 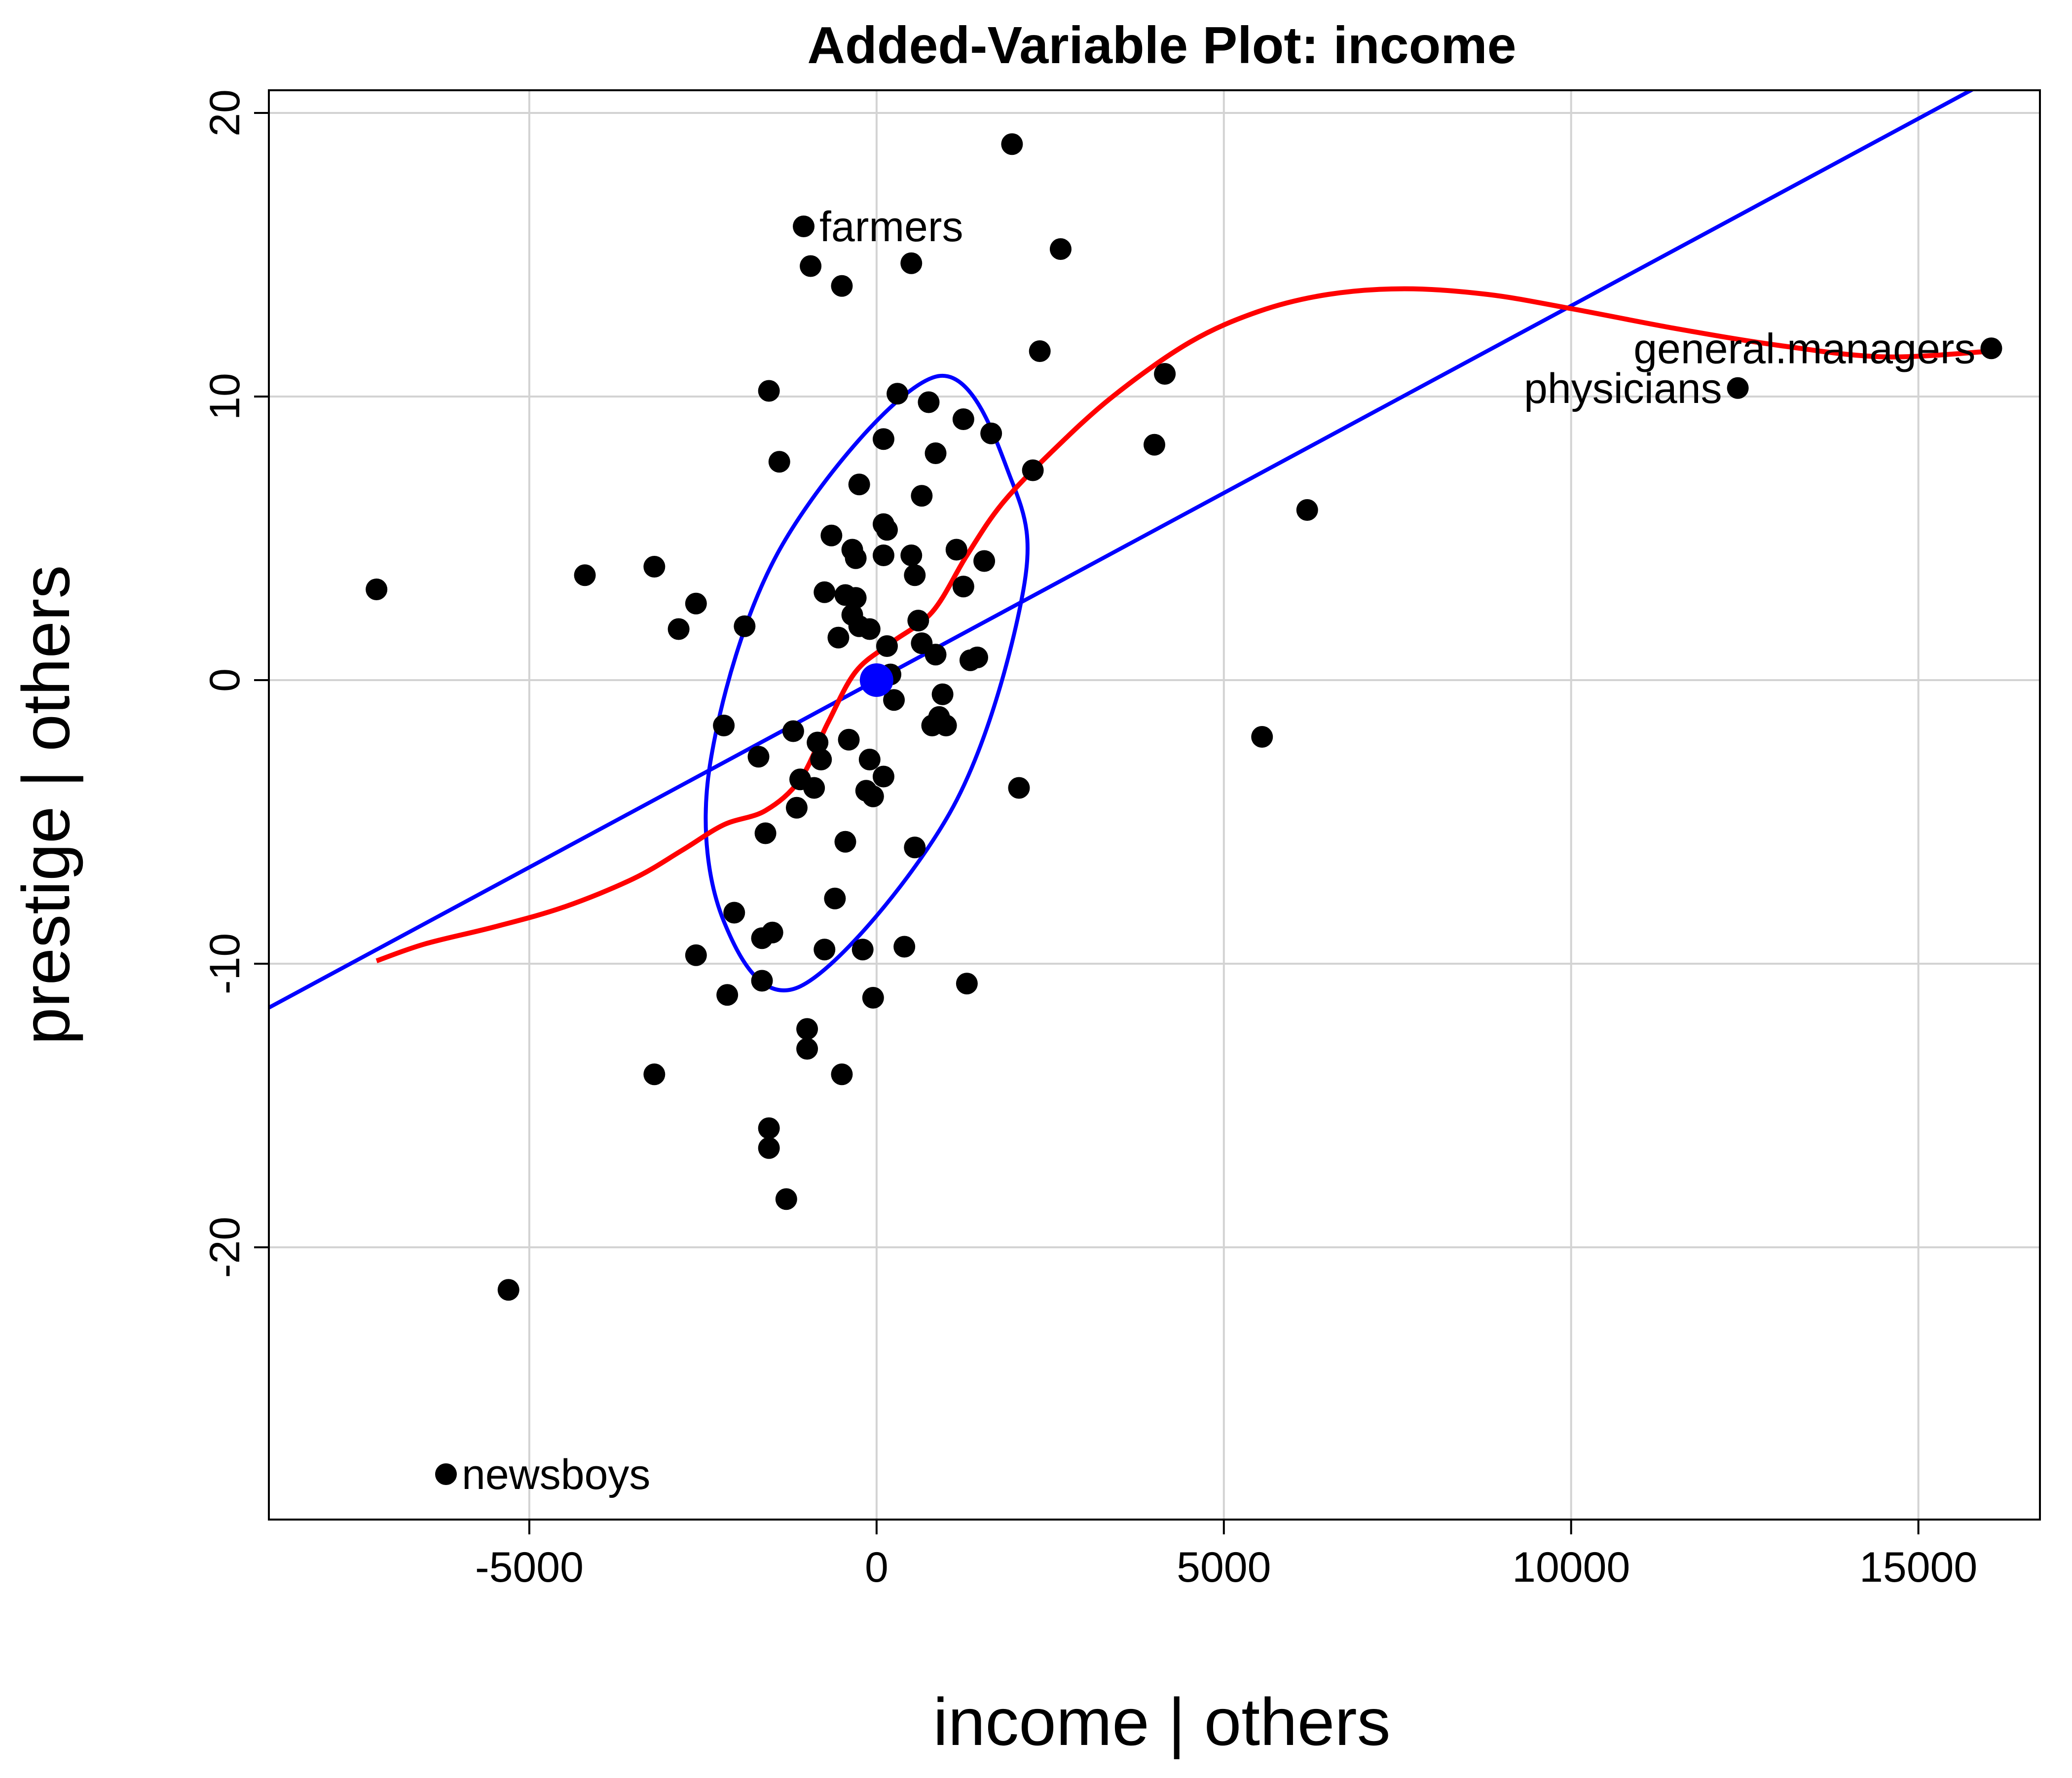 I want to click on y-tick-label: 0, so click(x=225, y=680).